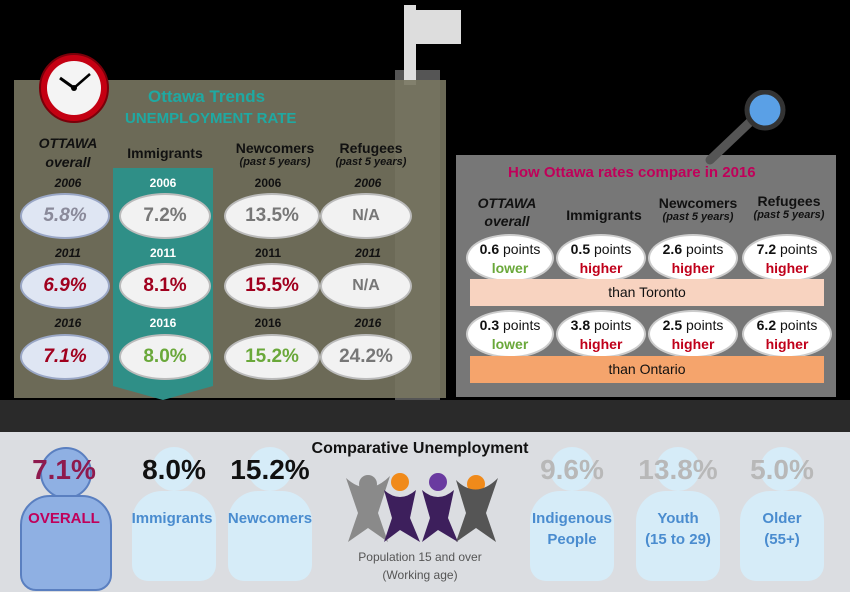  I want to click on stat-immigrants: 8.0%, so click(174, 469).